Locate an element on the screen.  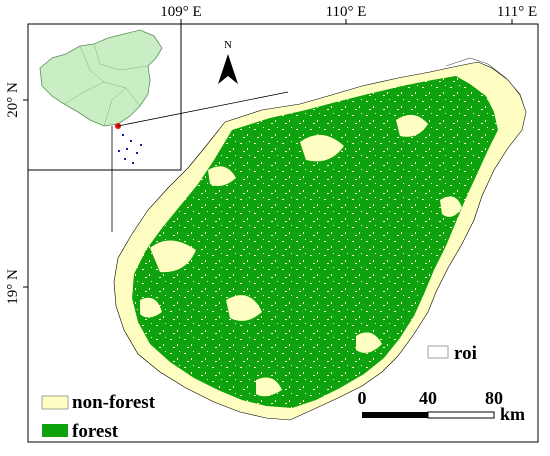
legend-swatch-forest is located at coordinates (55, 430).